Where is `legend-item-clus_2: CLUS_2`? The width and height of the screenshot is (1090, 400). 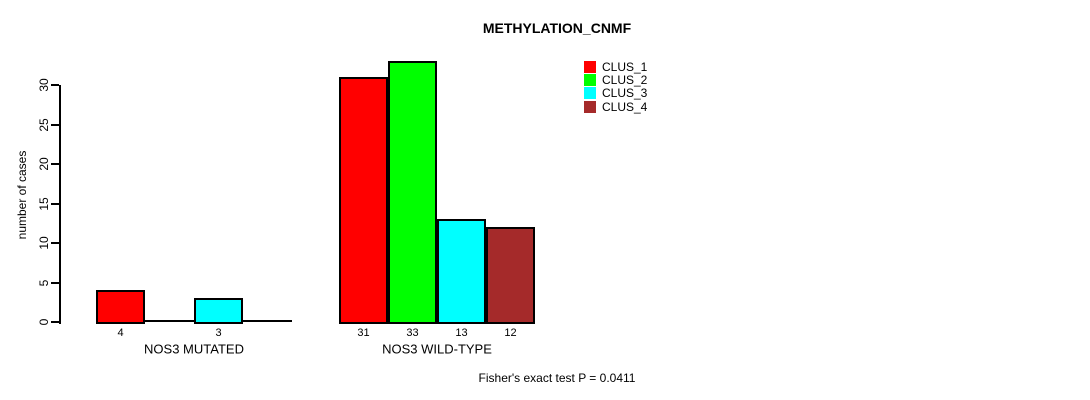
legend-item-clus_2: CLUS_2 is located at coordinates (616, 80).